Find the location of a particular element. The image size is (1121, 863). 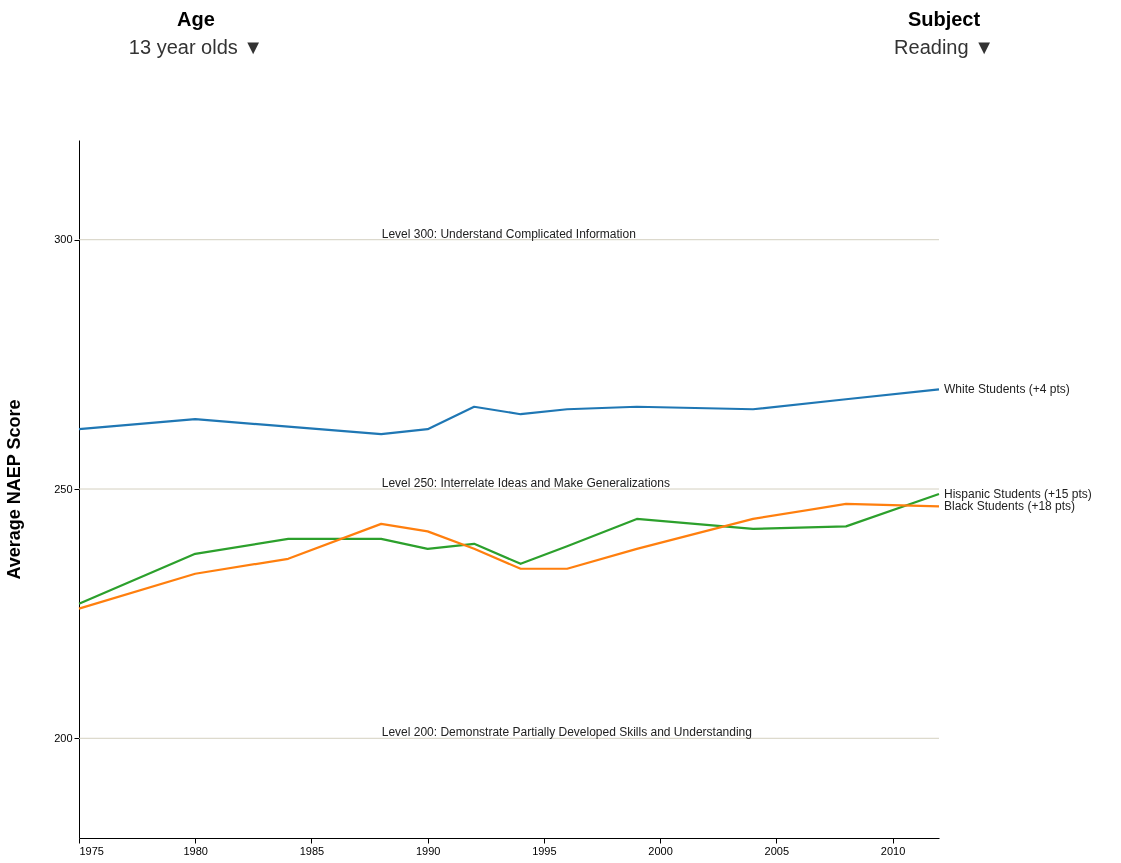

x-tick-label: 2010 is located at coordinates (893, 850).